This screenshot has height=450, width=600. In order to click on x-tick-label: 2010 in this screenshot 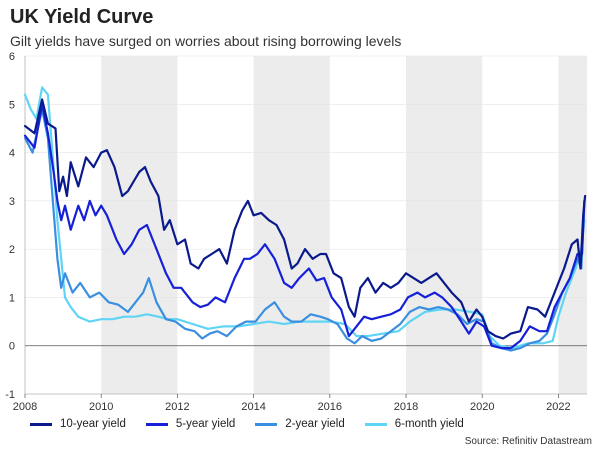, I will do `click(101, 407)`.